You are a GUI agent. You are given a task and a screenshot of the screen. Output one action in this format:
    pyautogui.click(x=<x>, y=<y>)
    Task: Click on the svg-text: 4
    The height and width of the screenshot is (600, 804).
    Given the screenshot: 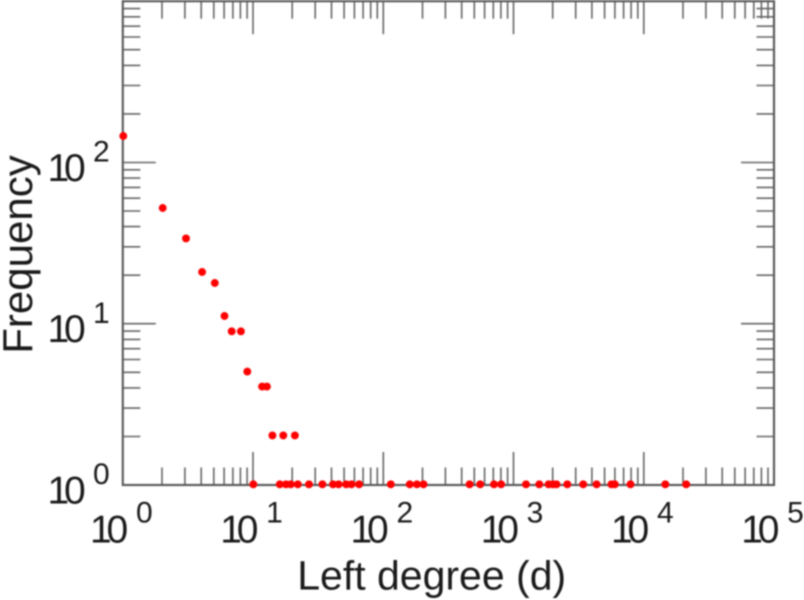 What is the action you would take?
    pyautogui.click(x=665, y=513)
    